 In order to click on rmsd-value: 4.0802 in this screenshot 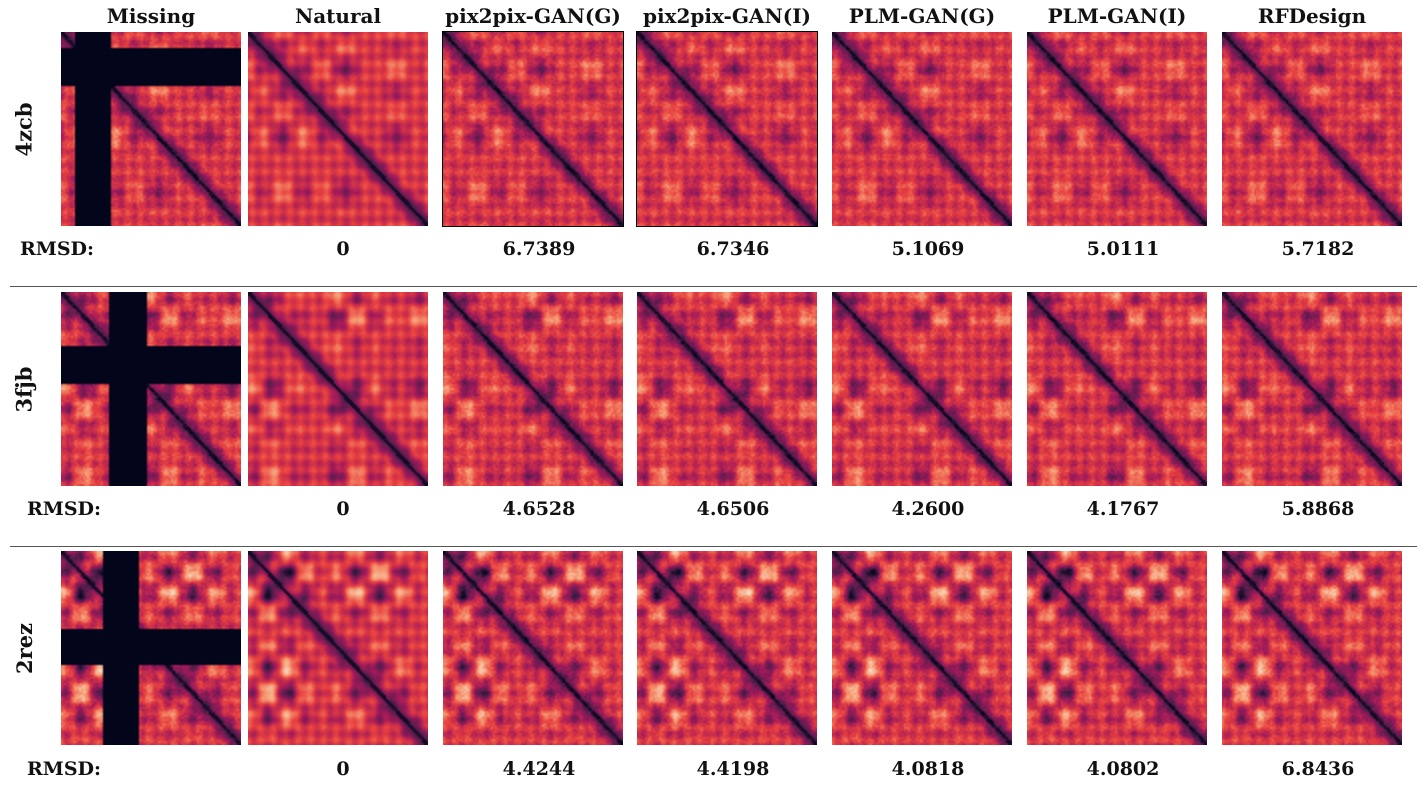, I will do `click(1123, 769)`.